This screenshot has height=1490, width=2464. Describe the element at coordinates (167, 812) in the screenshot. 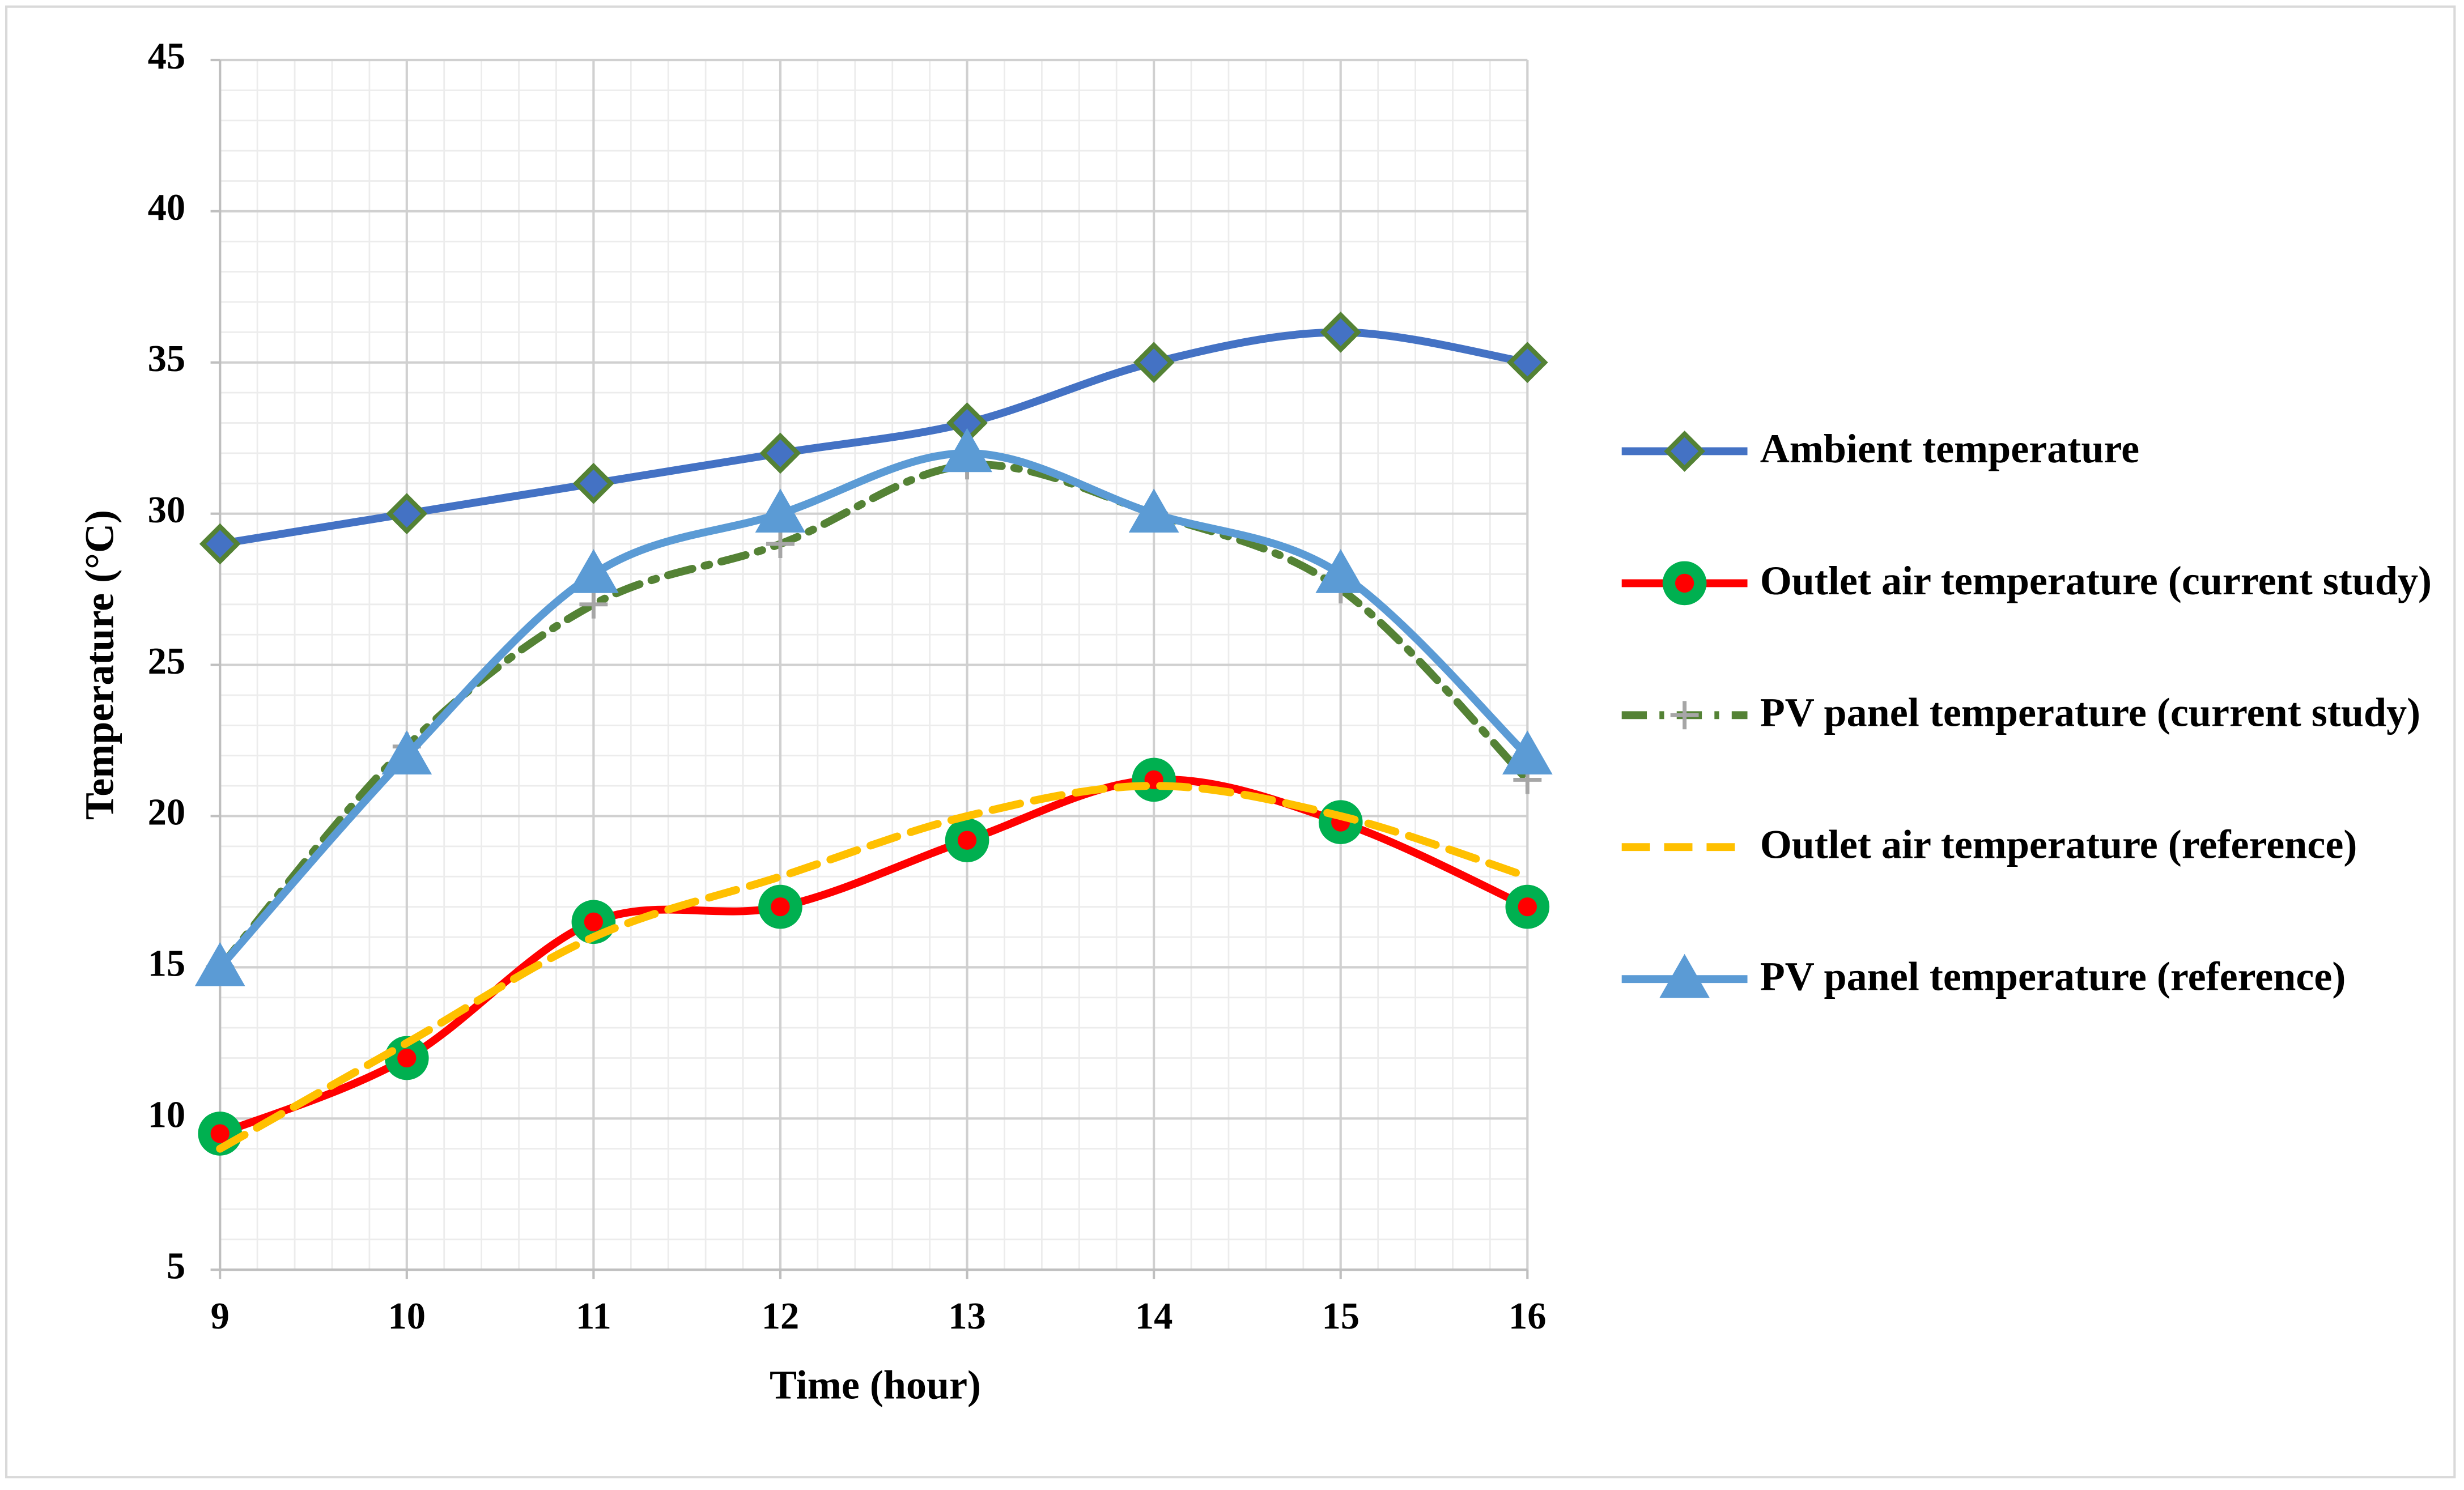

I see `y-tick-label: 20` at that location.